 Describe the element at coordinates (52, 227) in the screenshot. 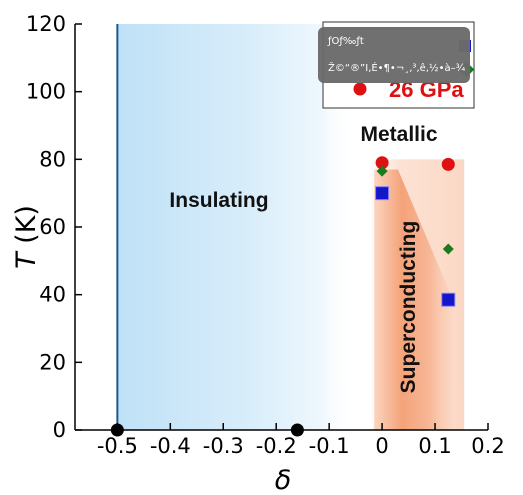

I see `y-tick-label: 60` at that location.